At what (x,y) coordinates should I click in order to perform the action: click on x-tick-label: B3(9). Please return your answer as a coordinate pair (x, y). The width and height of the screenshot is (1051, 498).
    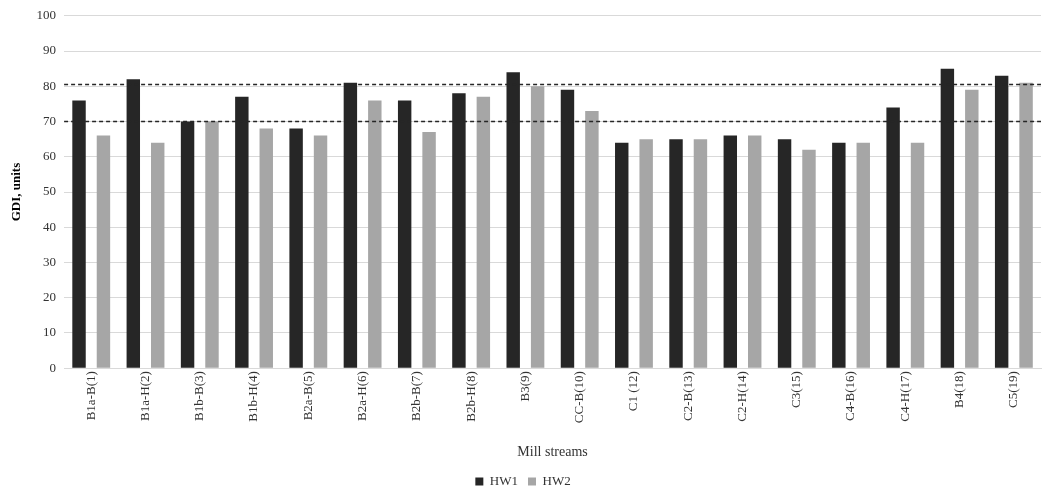
    Looking at the image, I should click on (524, 386).